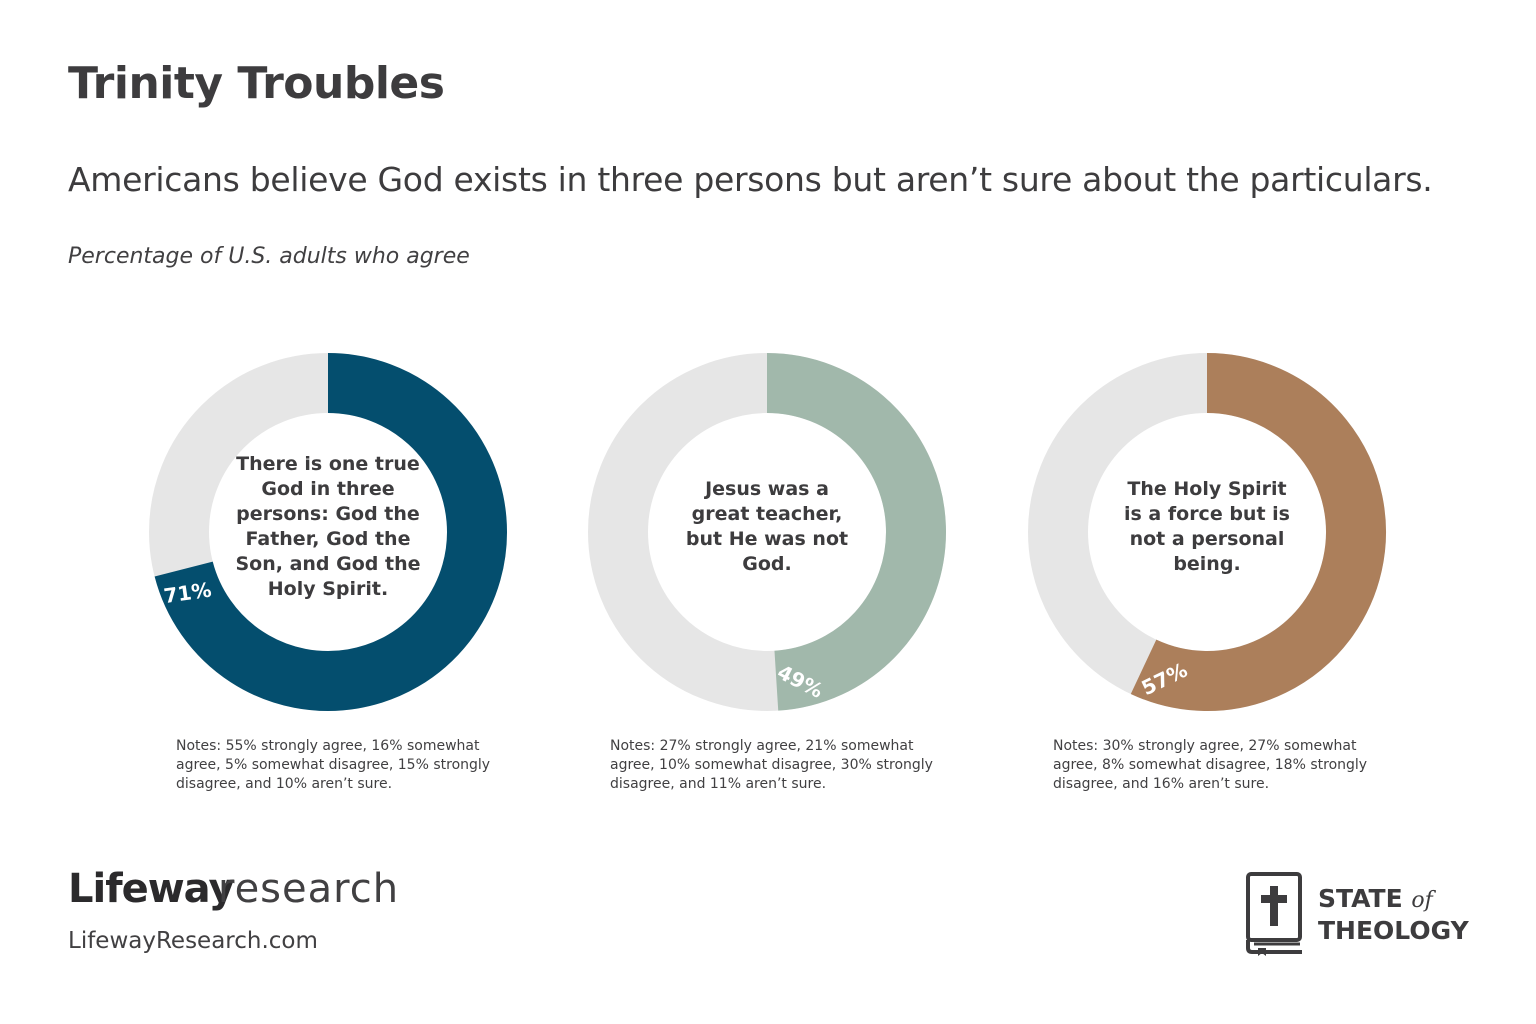 This screenshot has height=1024, width=1536. What do you see at coordinates (1422, 900) in the screenshot?
I see `sot-of: of` at bounding box center [1422, 900].